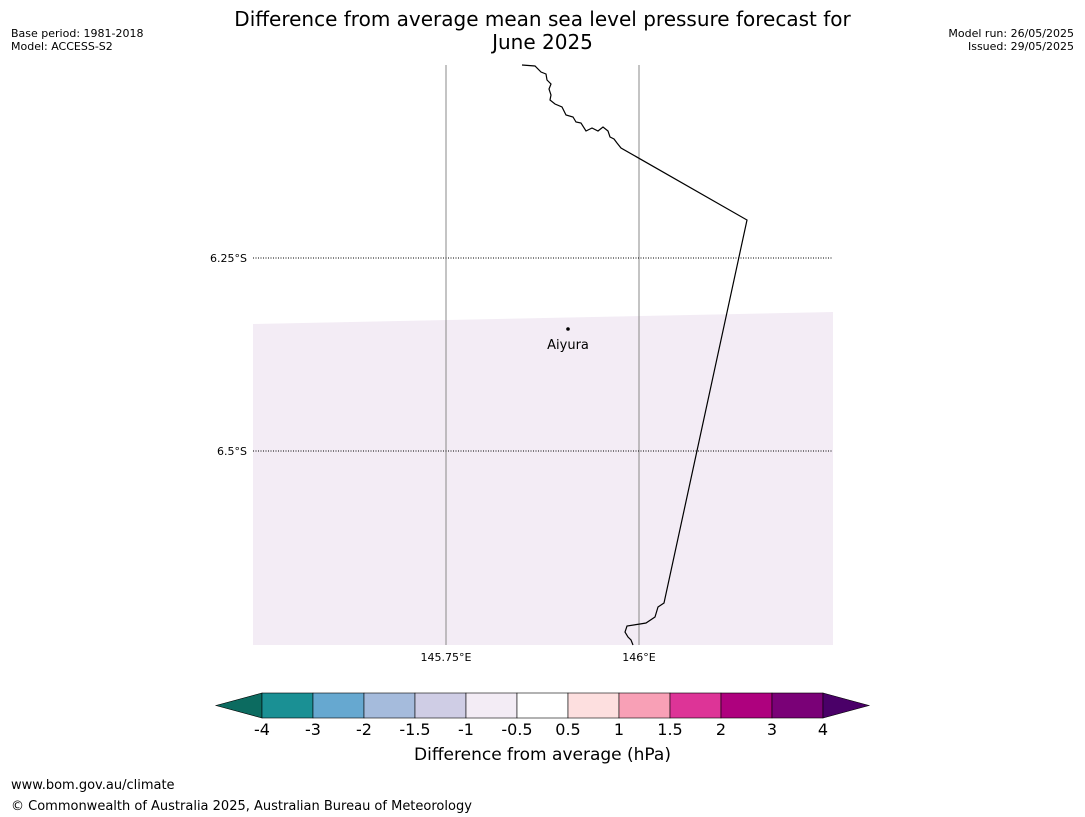 This screenshot has height=817, width=1085. What do you see at coordinates (669, 729) in the screenshot?
I see `colorbar-tick-label: 1.5` at bounding box center [669, 729].